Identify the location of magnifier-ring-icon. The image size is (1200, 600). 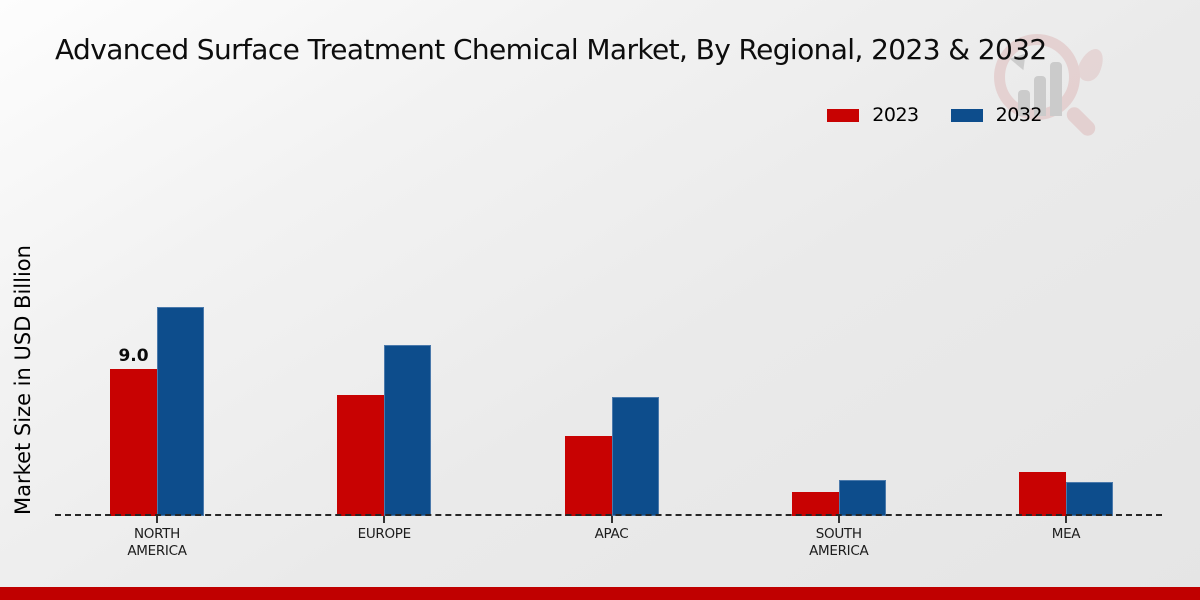
(1037, 77).